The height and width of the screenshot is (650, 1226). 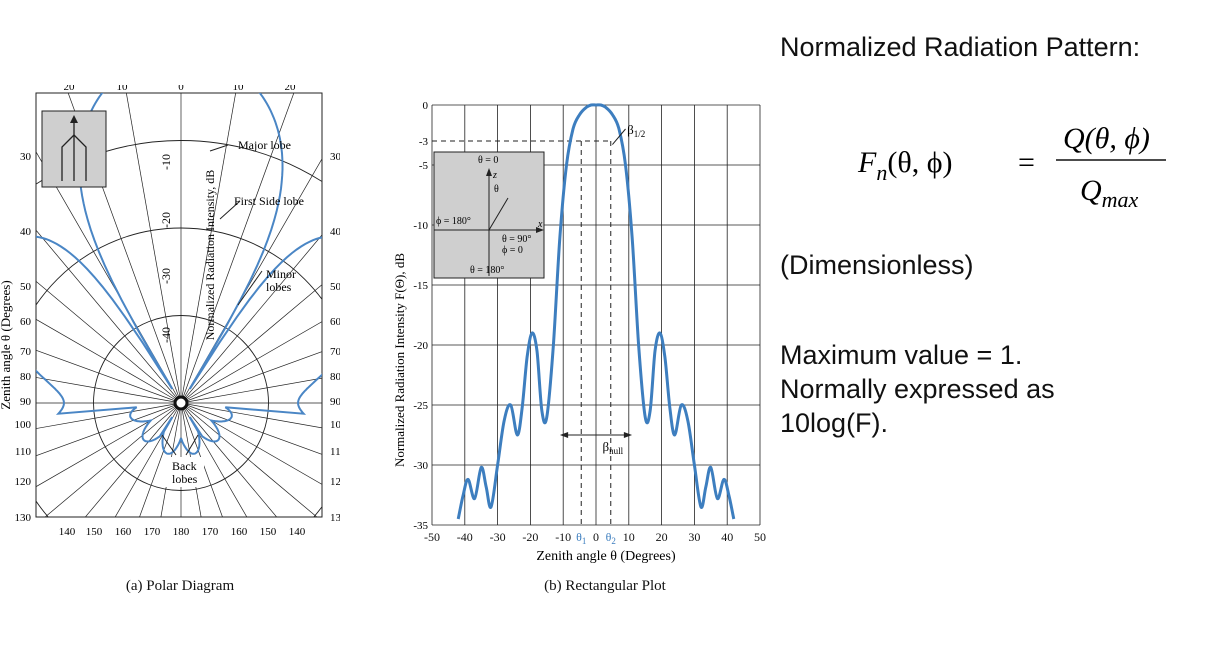 I want to click on polar-pattern, so click(x=179, y=274).